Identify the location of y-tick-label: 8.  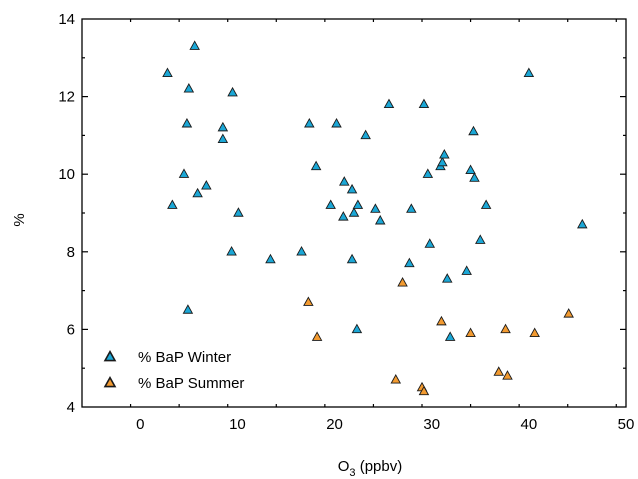
(71, 252).